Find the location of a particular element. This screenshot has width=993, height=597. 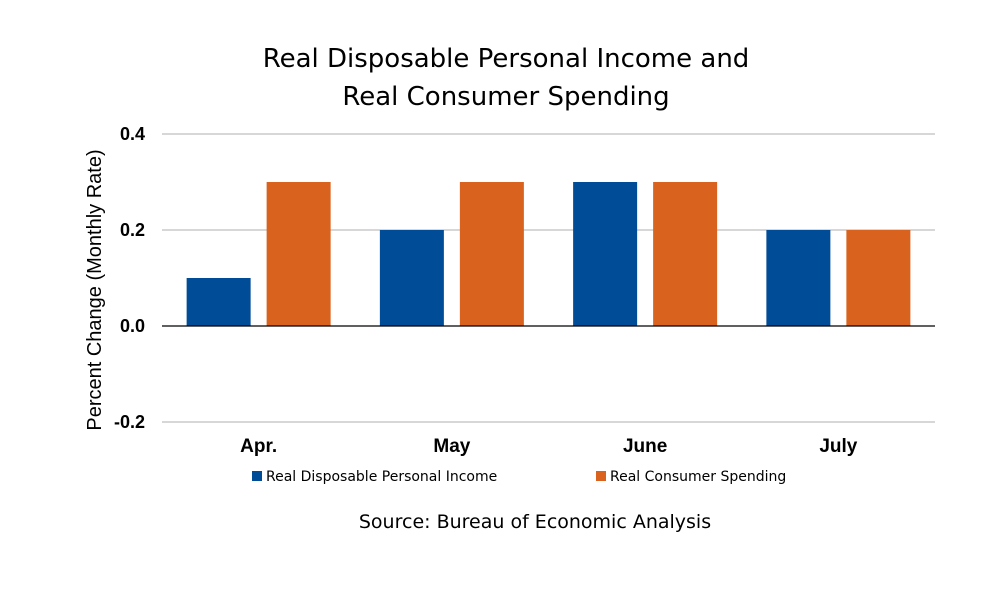

x-tick-label: July is located at coordinates (838, 446).